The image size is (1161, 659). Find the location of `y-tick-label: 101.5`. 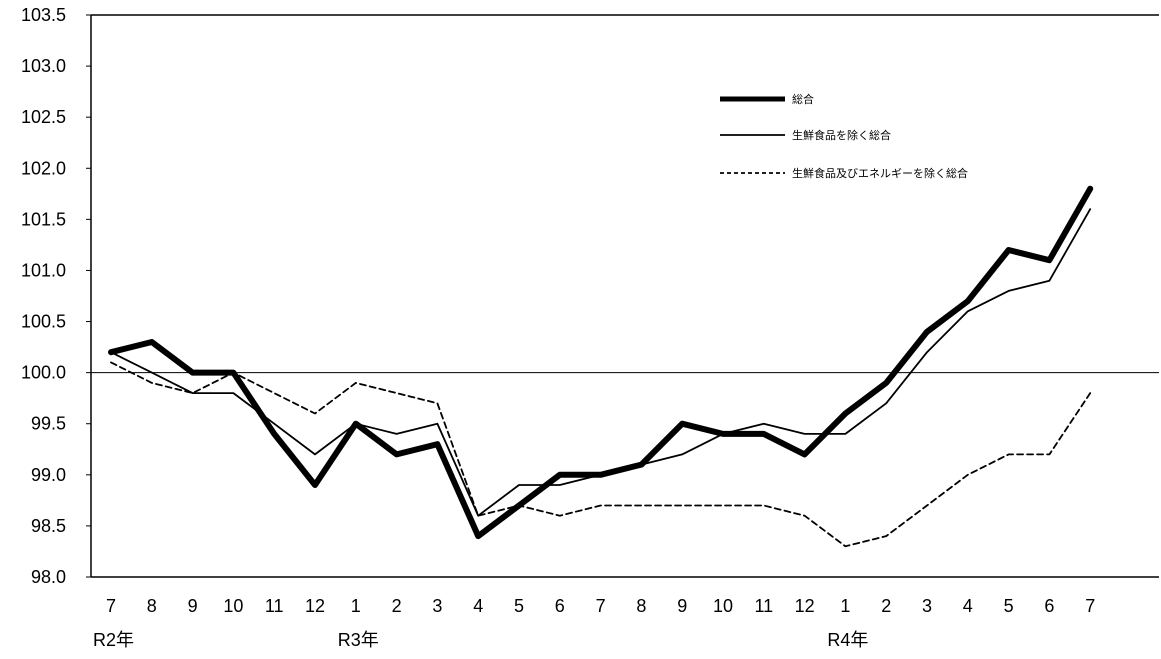

y-tick-label: 101.5 is located at coordinates (43, 219).